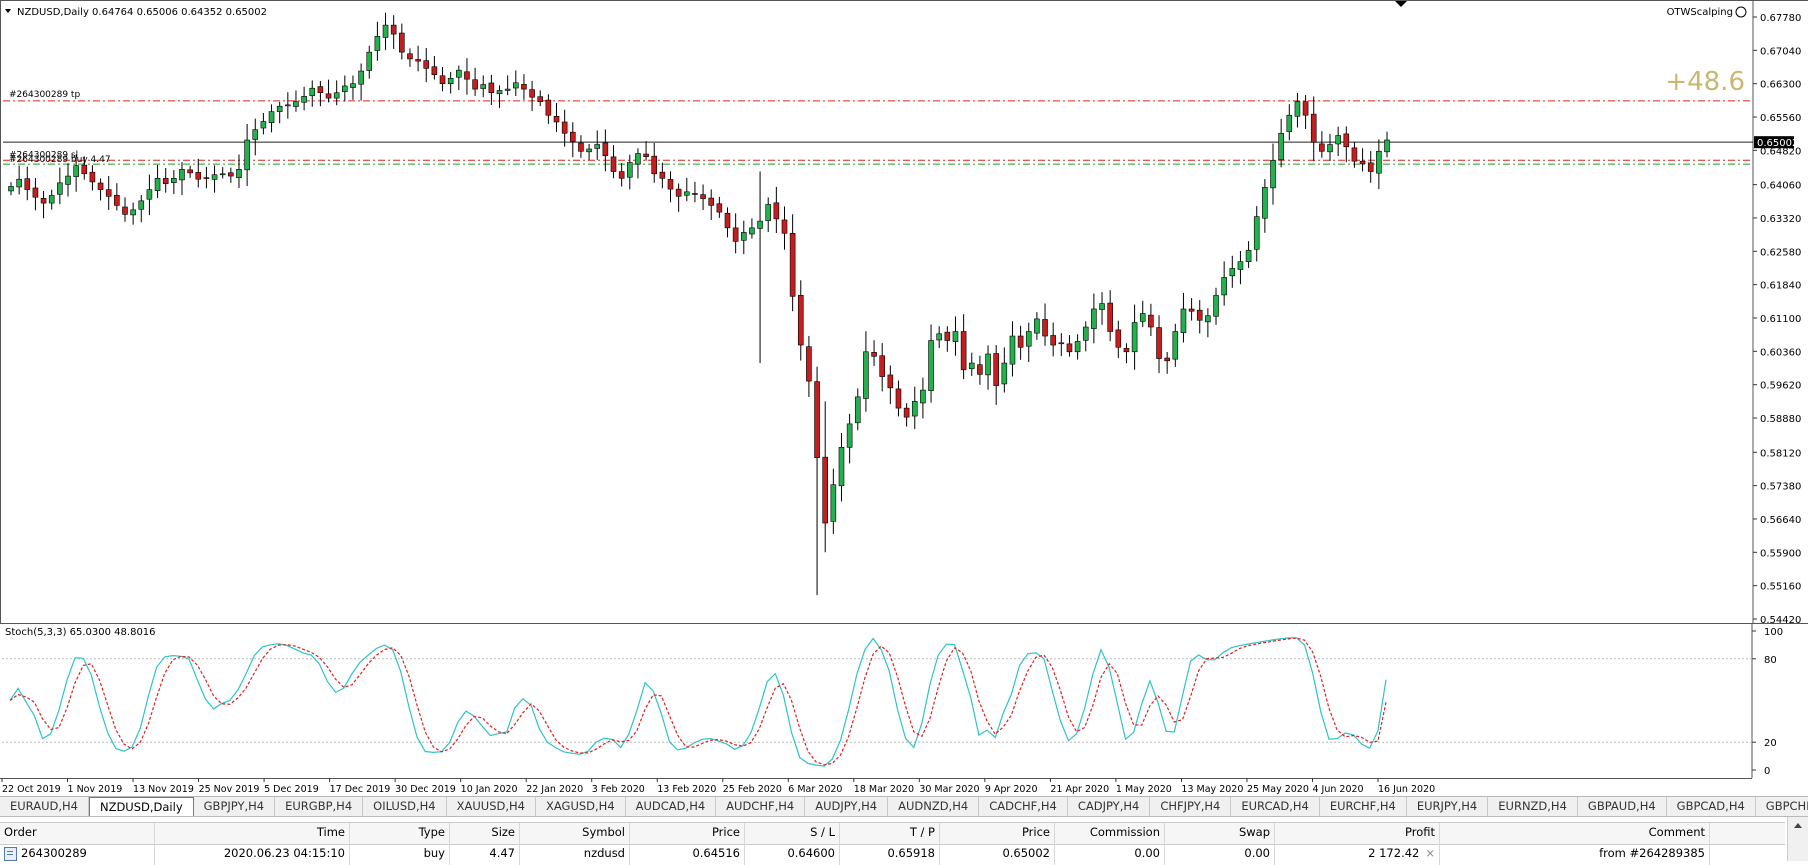 This screenshot has width=1808, height=865. What do you see at coordinates (485, 833) in the screenshot?
I see `terminal-column-header: Size` at bounding box center [485, 833].